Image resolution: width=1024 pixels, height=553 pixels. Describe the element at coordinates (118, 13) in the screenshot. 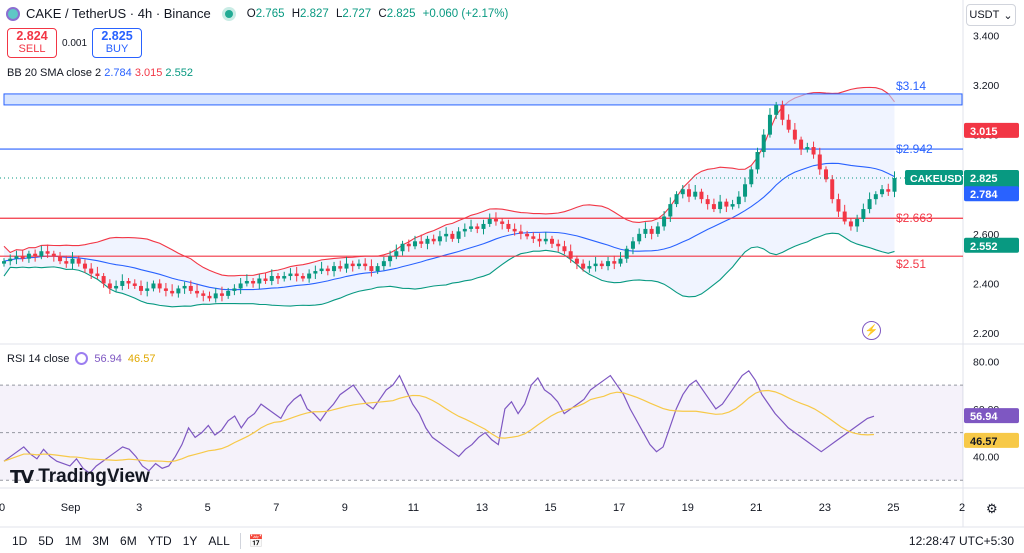

I see `symbol-title: CAKE / TetherUS · 4h · Binance` at that location.